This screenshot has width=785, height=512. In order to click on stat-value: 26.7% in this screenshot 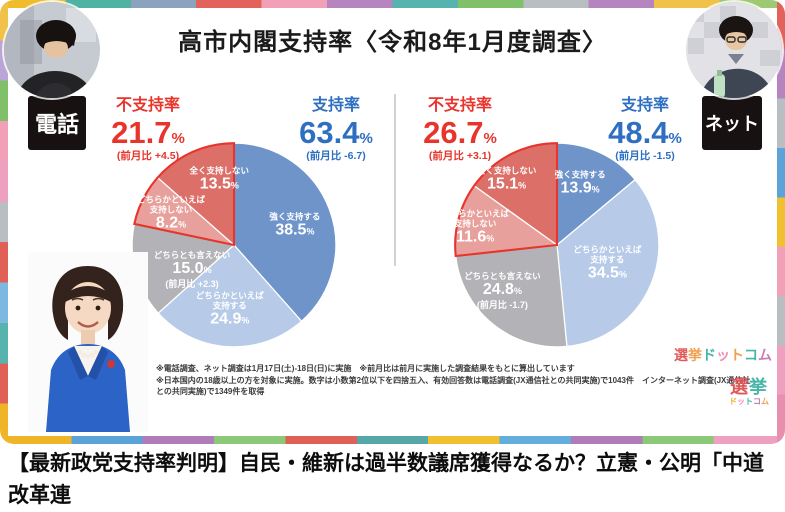, I will do `click(460, 132)`.